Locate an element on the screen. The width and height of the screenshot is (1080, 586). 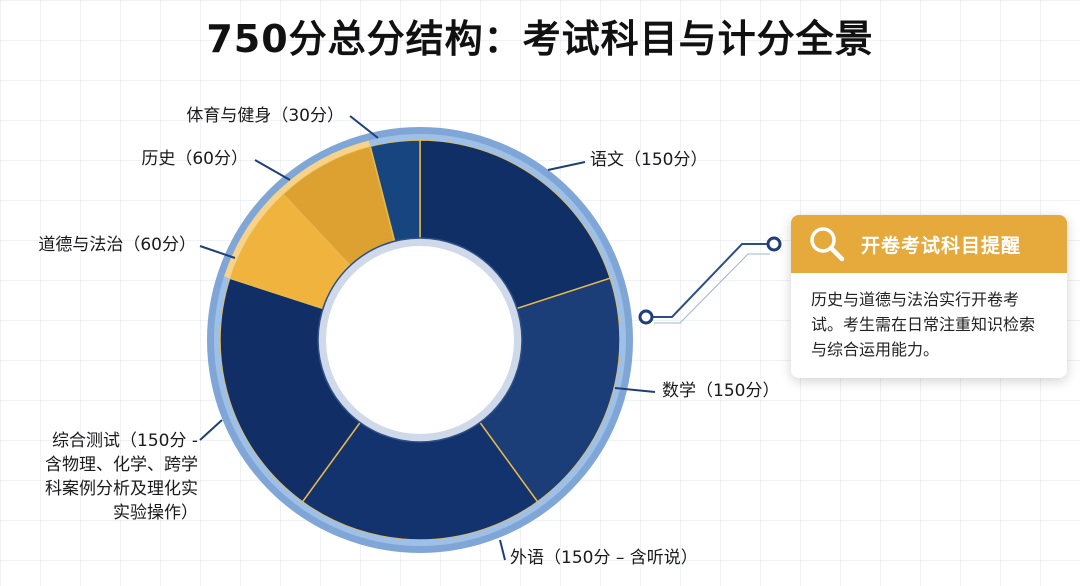
page-title: 750分总分结构：考试科目与计分全景 is located at coordinates (540, 39).